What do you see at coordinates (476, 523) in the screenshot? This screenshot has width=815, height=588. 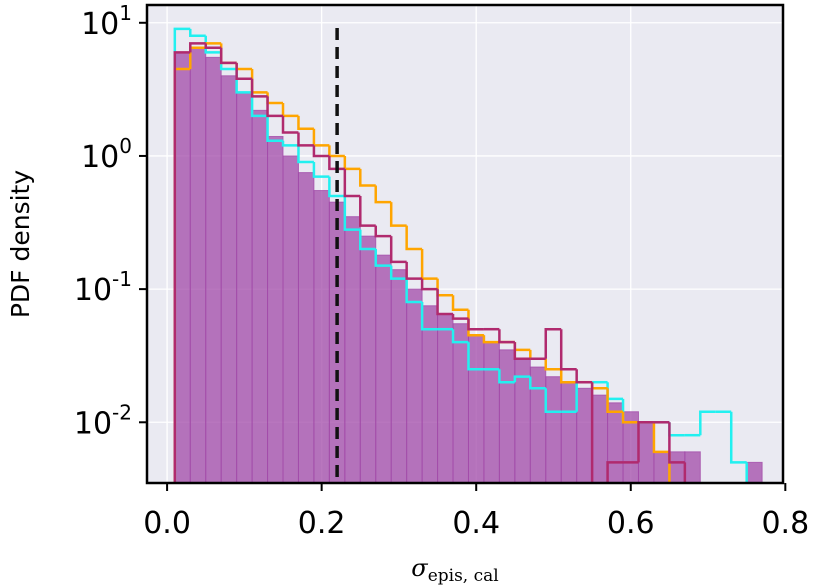 I see `x-tick-label: 0.4` at bounding box center [476, 523].